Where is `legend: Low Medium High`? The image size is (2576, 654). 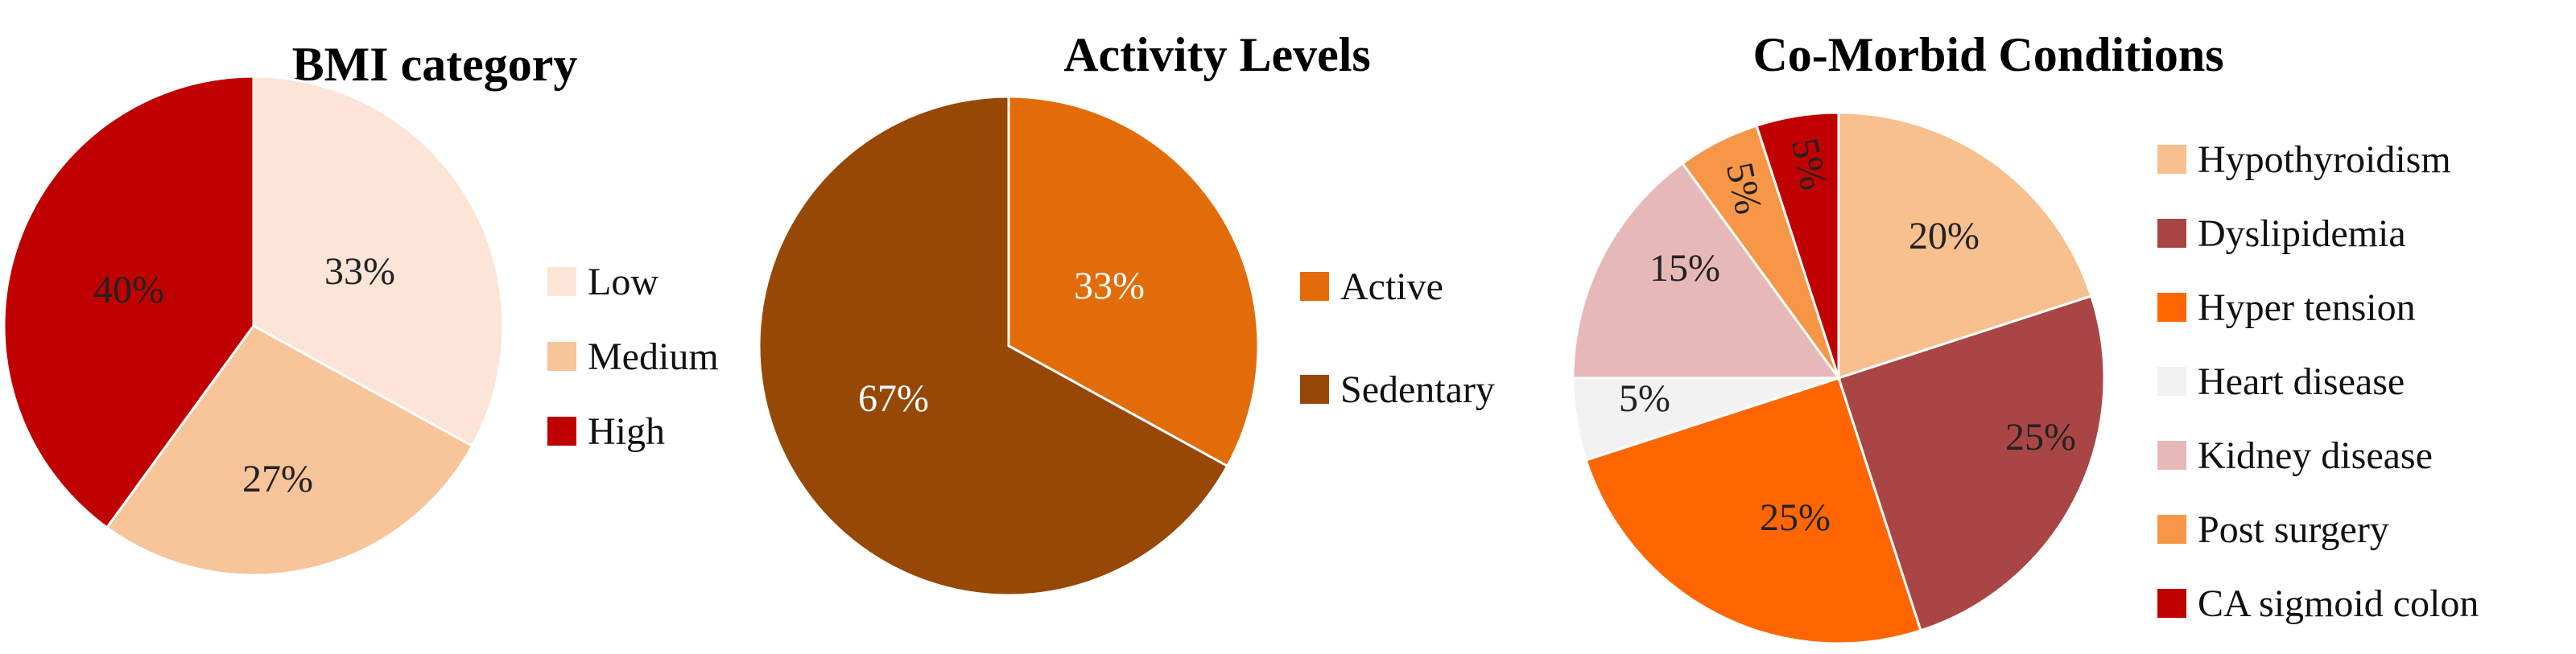 legend: Low Medium High is located at coordinates (633, 357).